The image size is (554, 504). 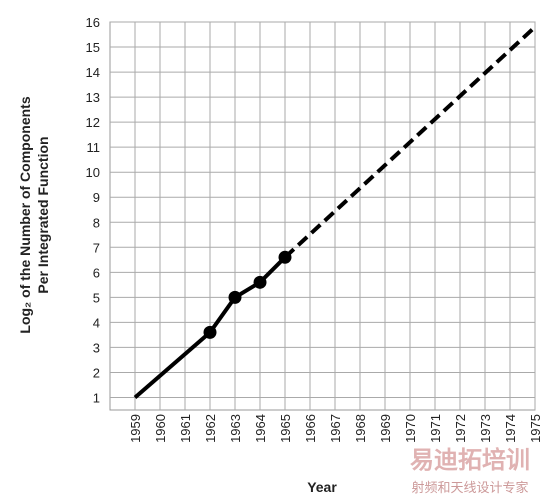 What do you see at coordinates (96, 272) in the screenshot?
I see `y-tick-label: 6` at bounding box center [96, 272].